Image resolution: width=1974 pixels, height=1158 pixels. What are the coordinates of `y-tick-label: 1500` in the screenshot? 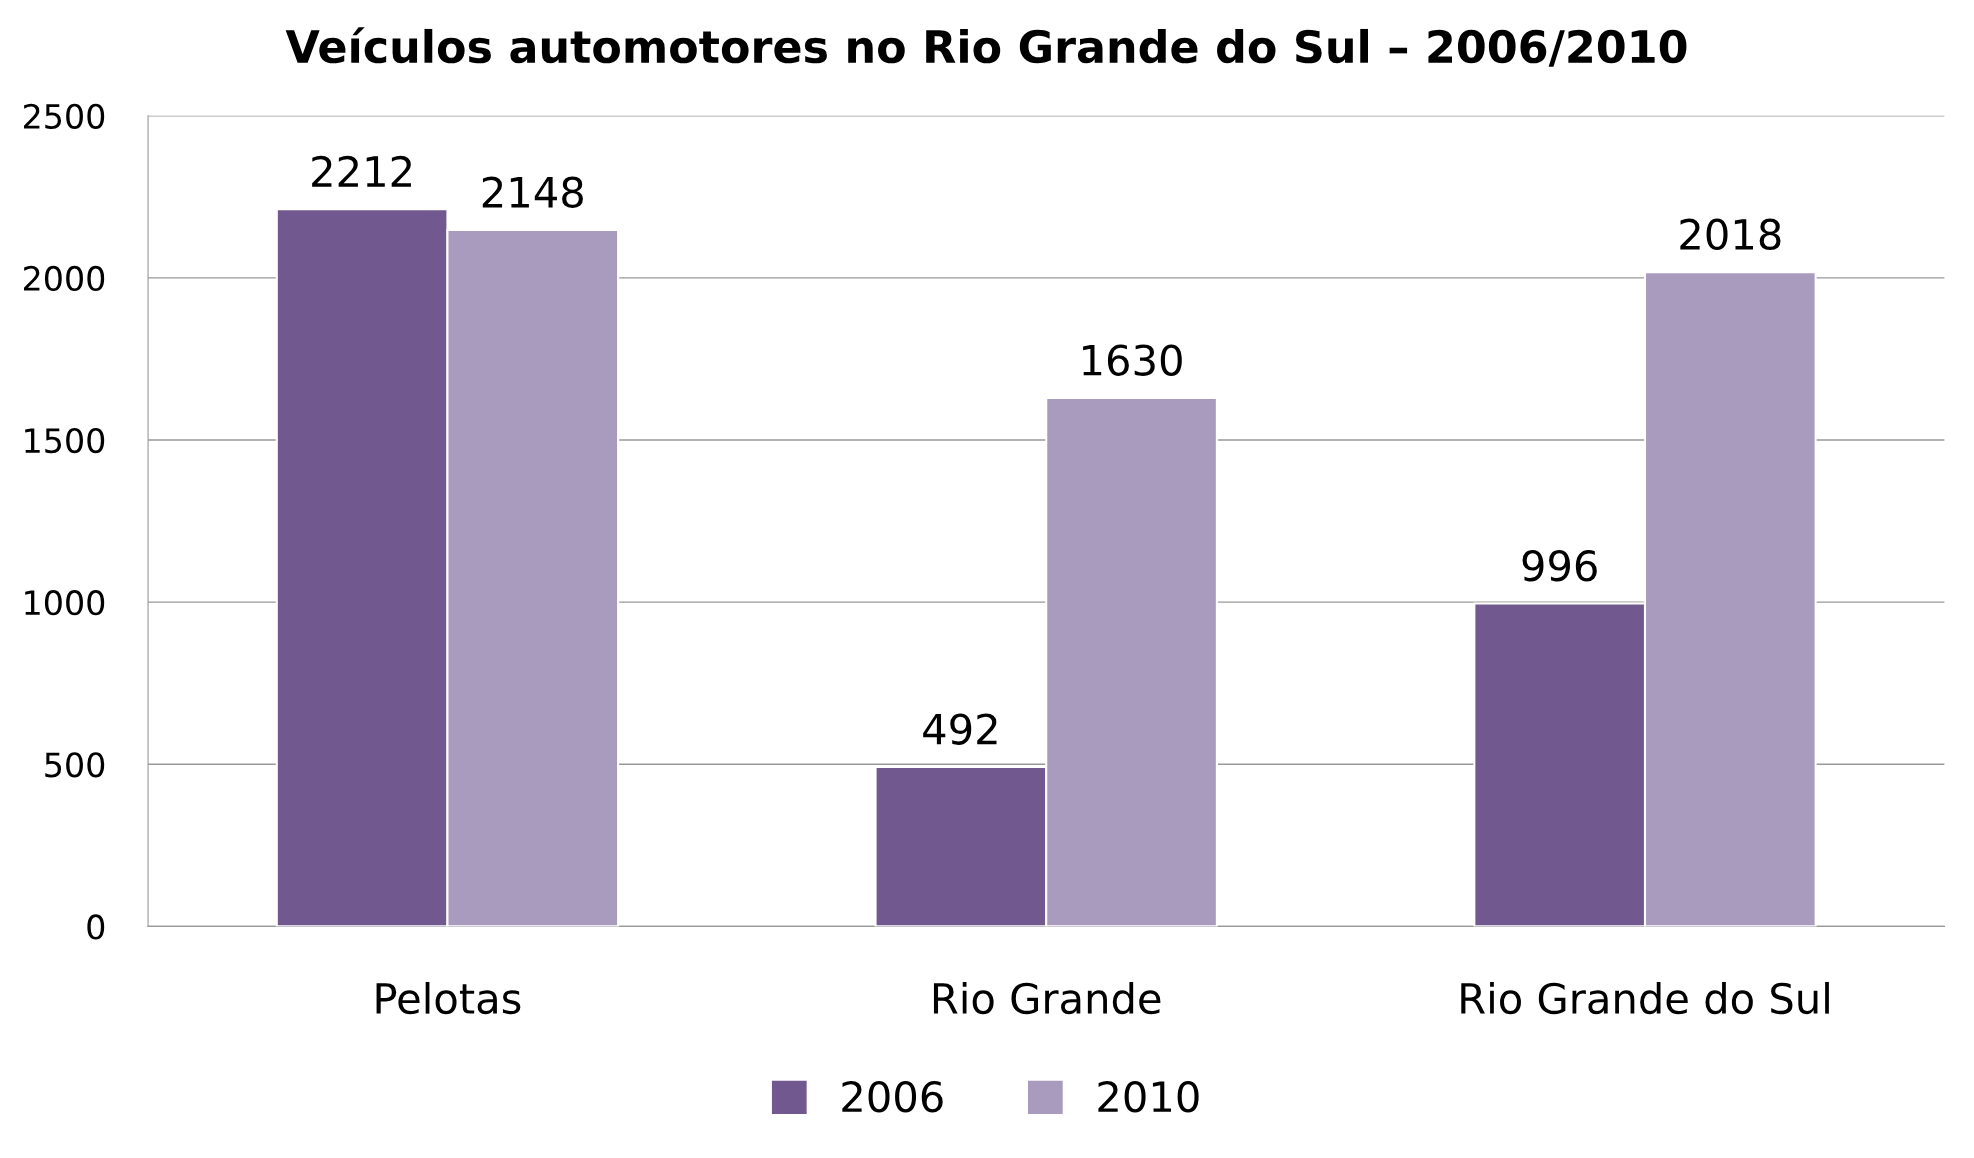 It's located at (65, 440).